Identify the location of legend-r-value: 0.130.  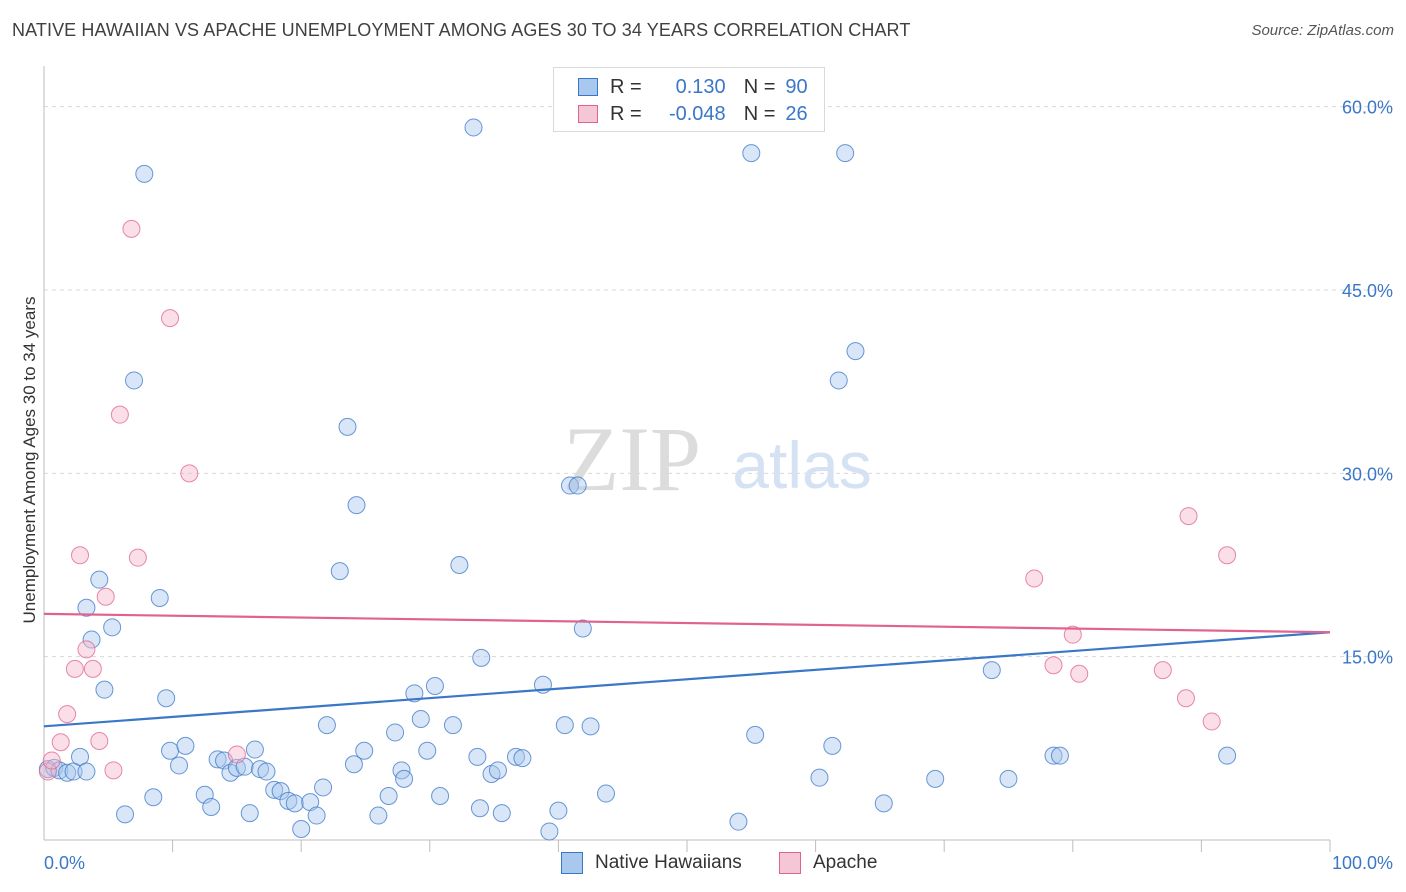
(700, 86).